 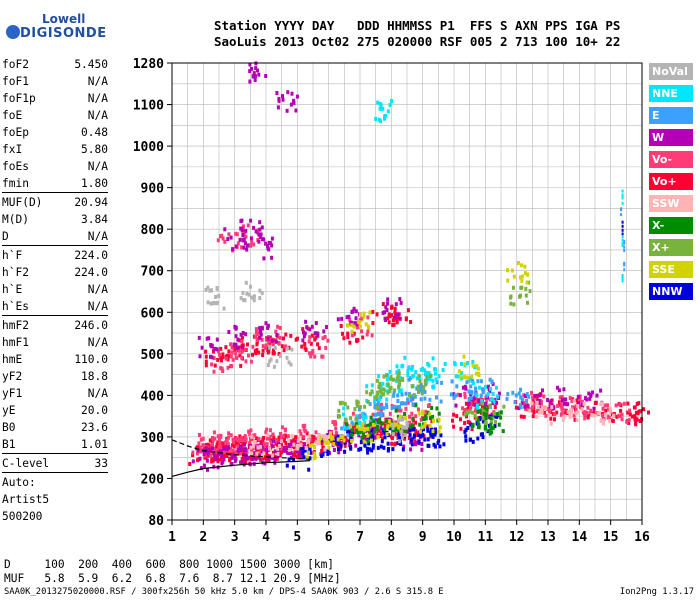 I want to click on param-row: B0 23.6, so click(x=55, y=427).